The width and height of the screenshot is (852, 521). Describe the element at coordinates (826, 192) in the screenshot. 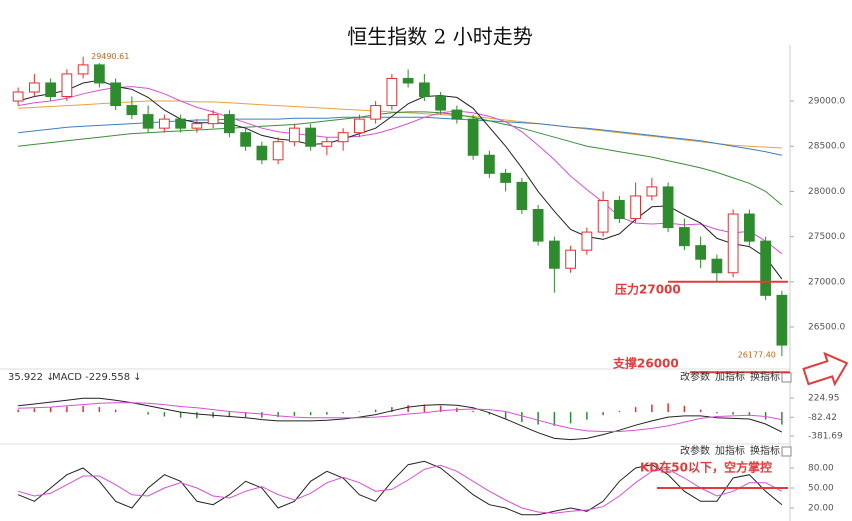

I see `y-tick-label: 28000.0` at that location.